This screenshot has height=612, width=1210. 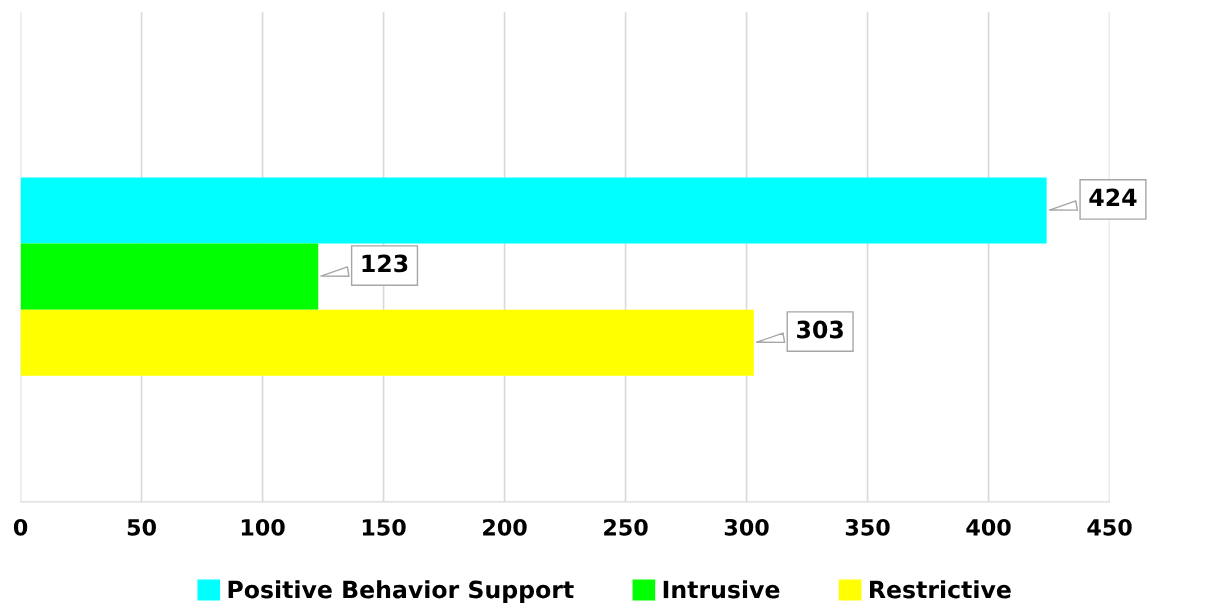 I want to click on x-tick-label: 350, so click(x=867, y=527).